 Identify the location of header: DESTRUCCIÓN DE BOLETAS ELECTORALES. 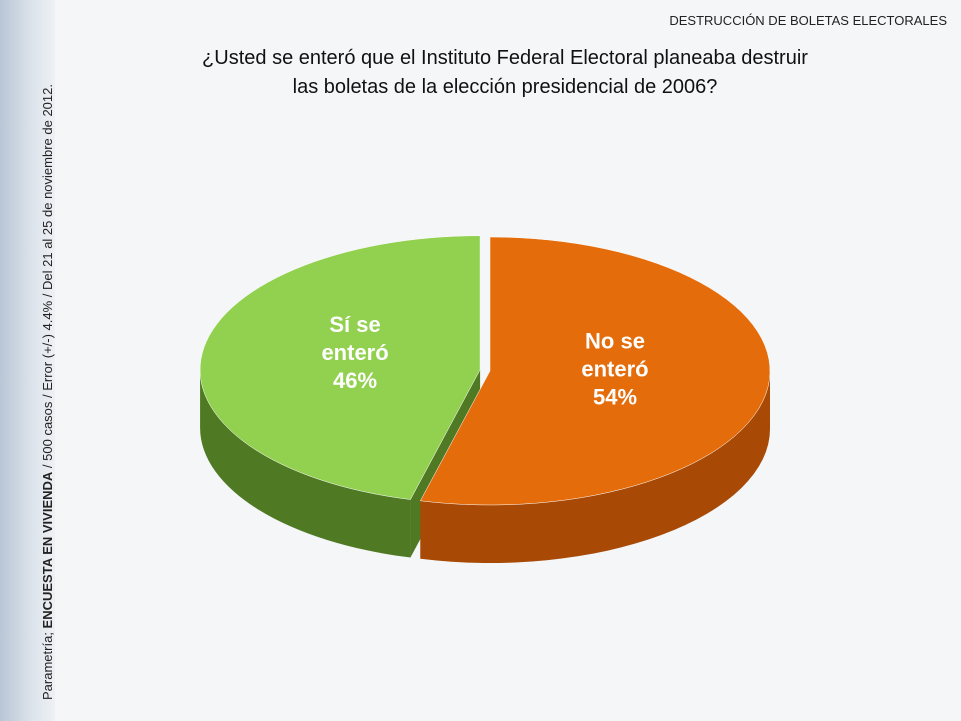
(808, 20).